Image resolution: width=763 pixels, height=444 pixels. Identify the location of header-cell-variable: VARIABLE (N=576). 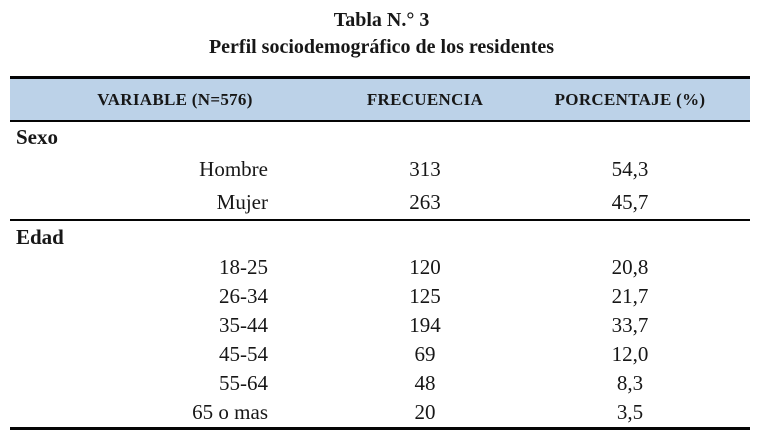
(175, 99).